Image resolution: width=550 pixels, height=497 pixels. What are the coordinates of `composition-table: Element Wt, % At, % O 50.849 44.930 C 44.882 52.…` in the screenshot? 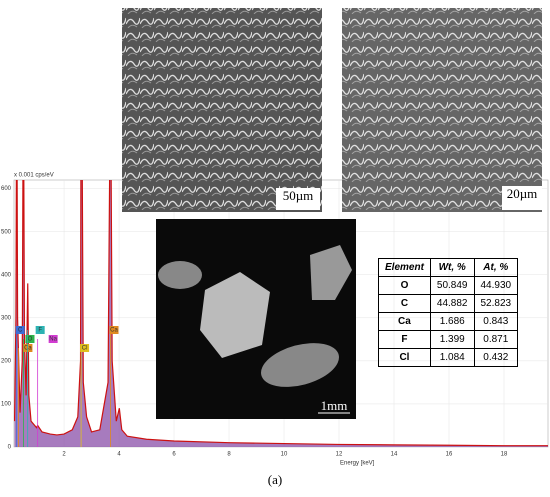 It's located at (448, 312).